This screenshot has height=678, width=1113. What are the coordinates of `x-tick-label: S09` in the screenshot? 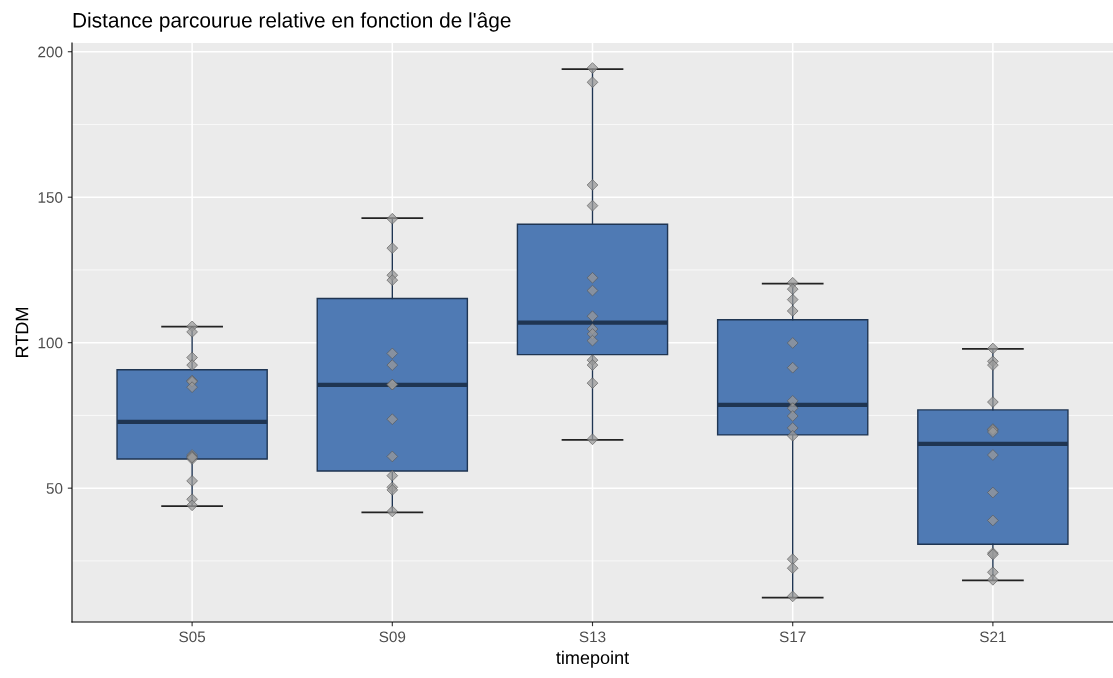 It's located at (392, 637).